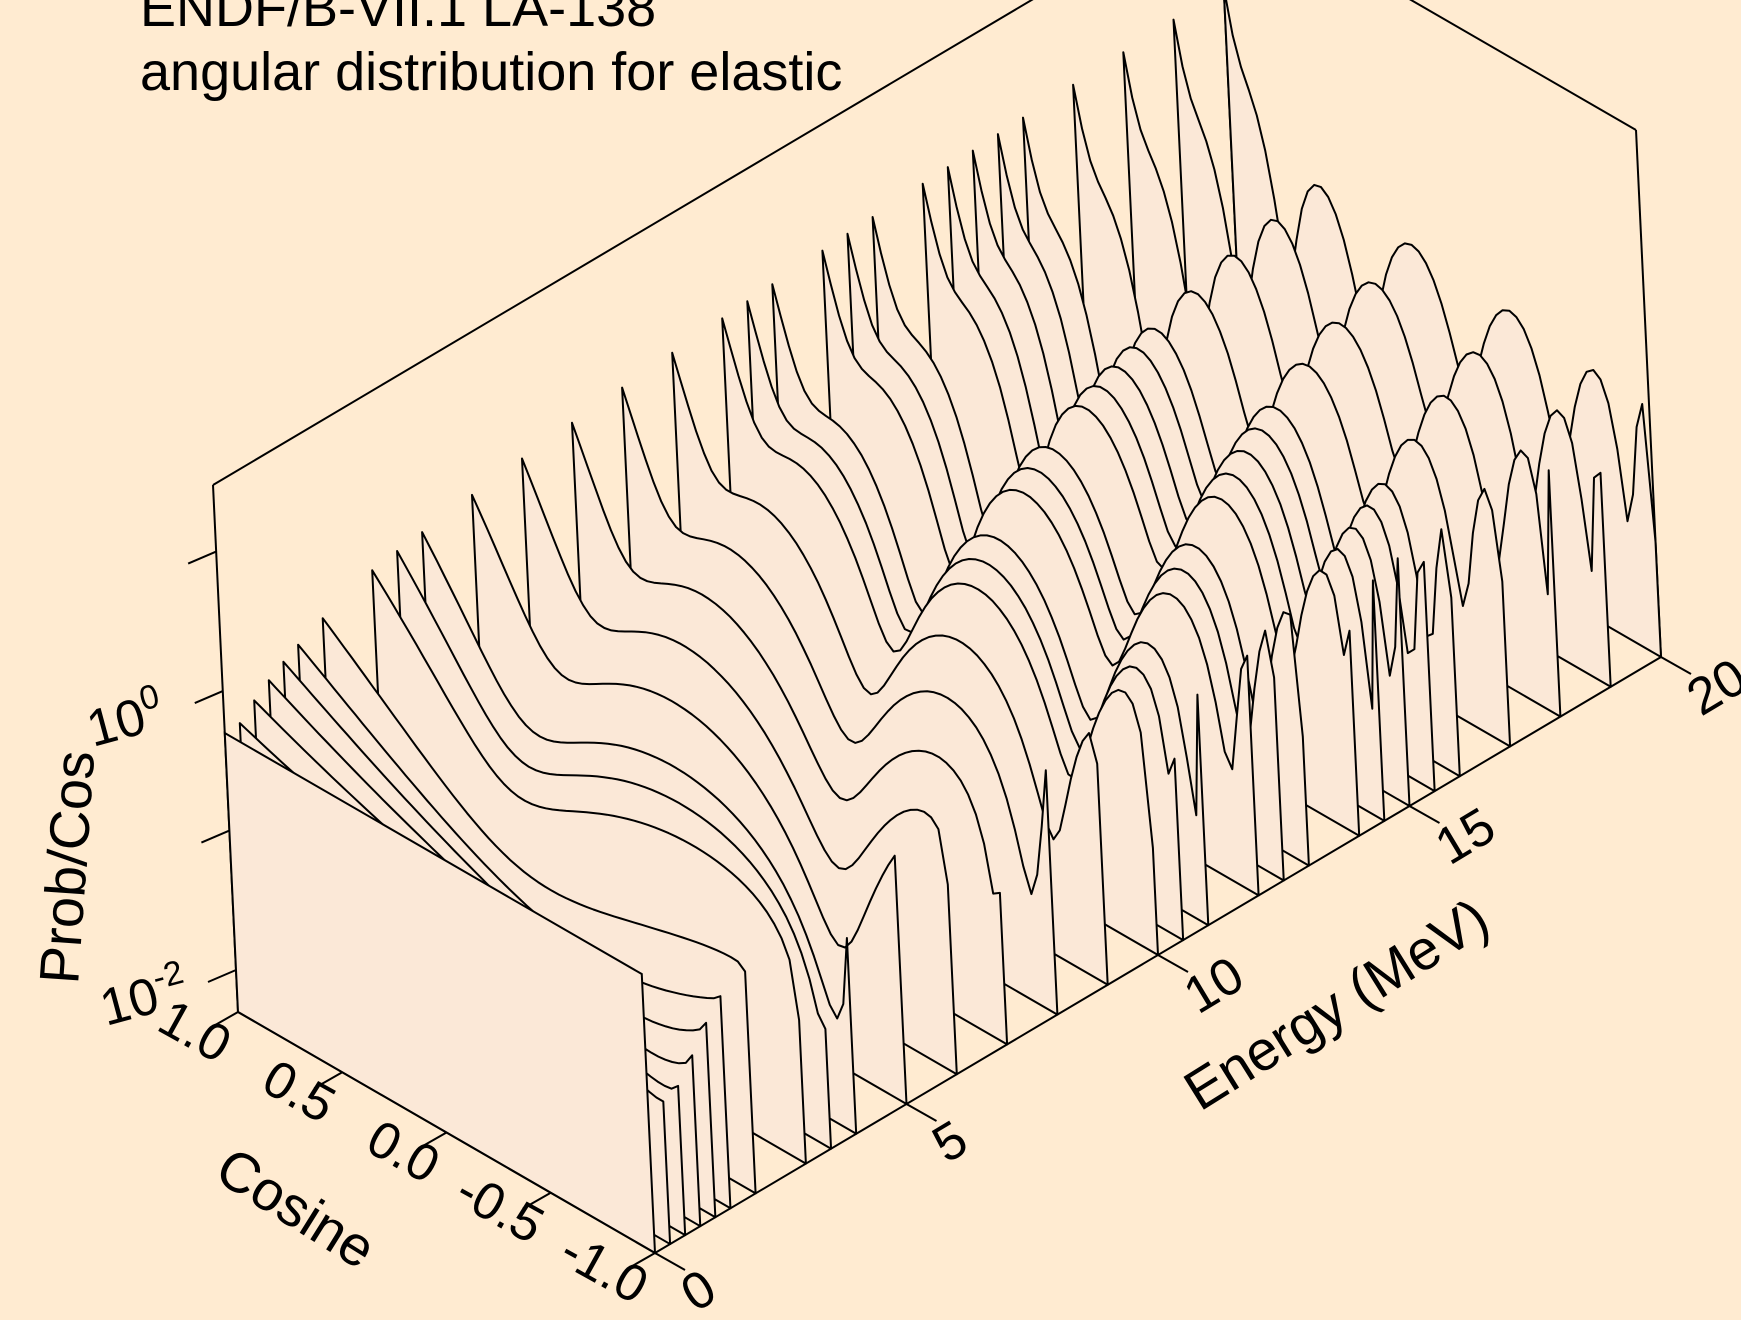  What do you see at coordinates (950, 1142) in the screenshot?
I see `energy-tick-label: 5` at bounding box center [950, 1142].